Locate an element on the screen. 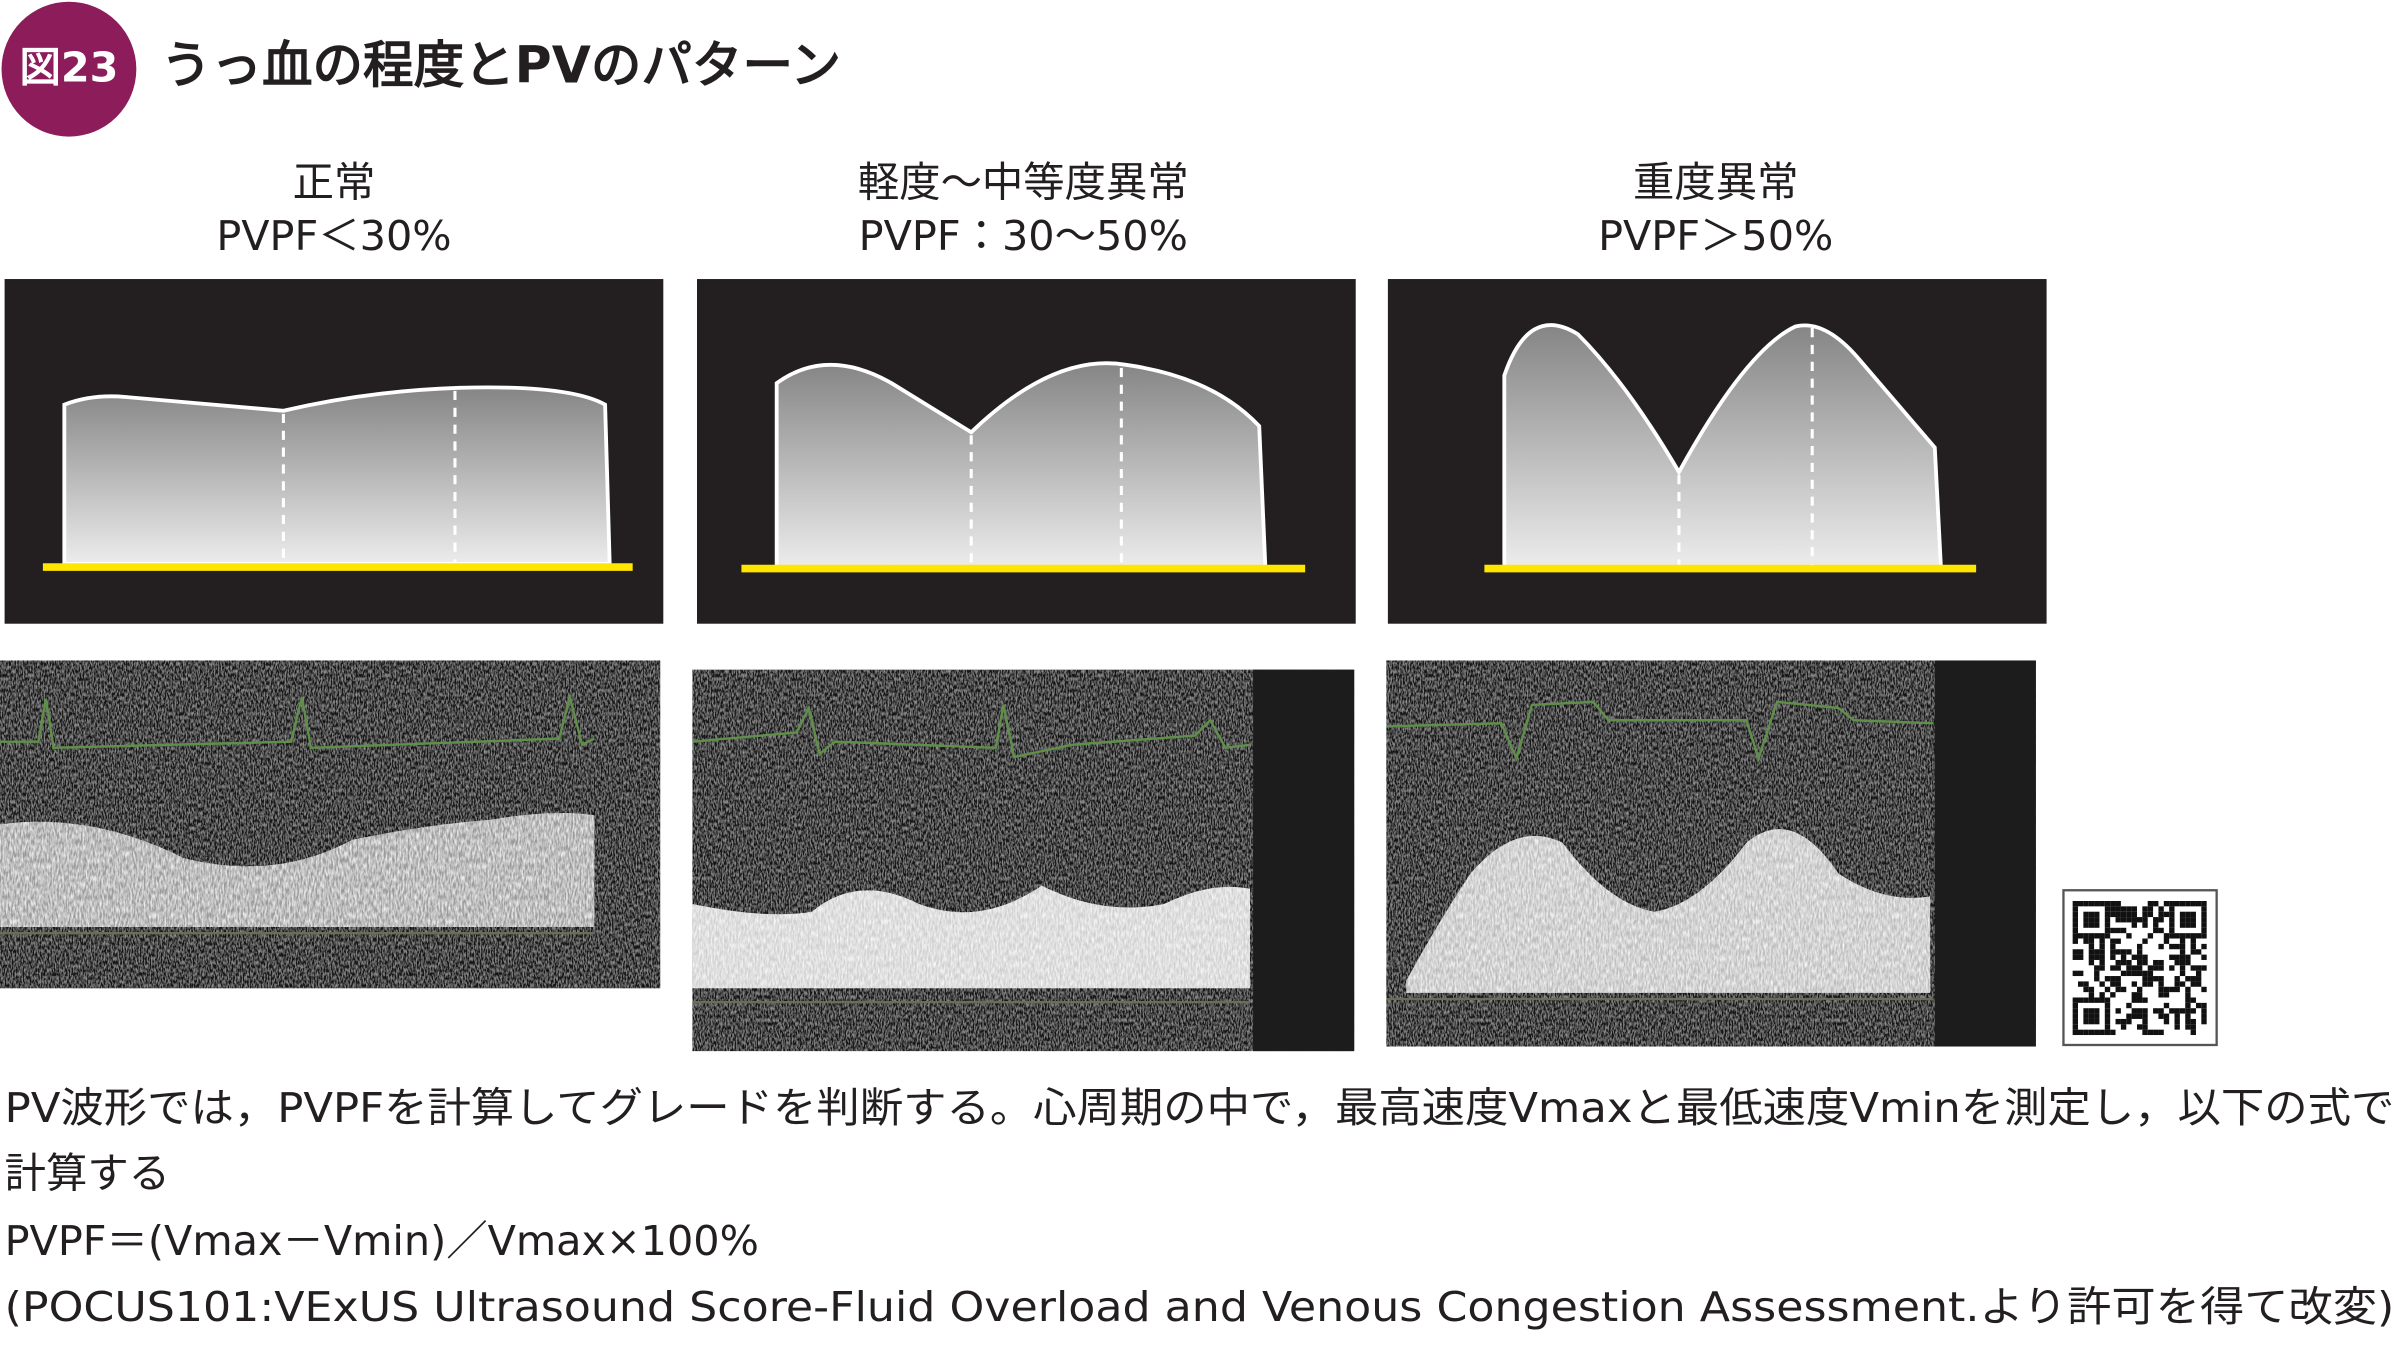 The width and height of the screenshot is (2402, 1347). panel-criterion: PVPF：30～50% is located at coordinates (1023, 236).